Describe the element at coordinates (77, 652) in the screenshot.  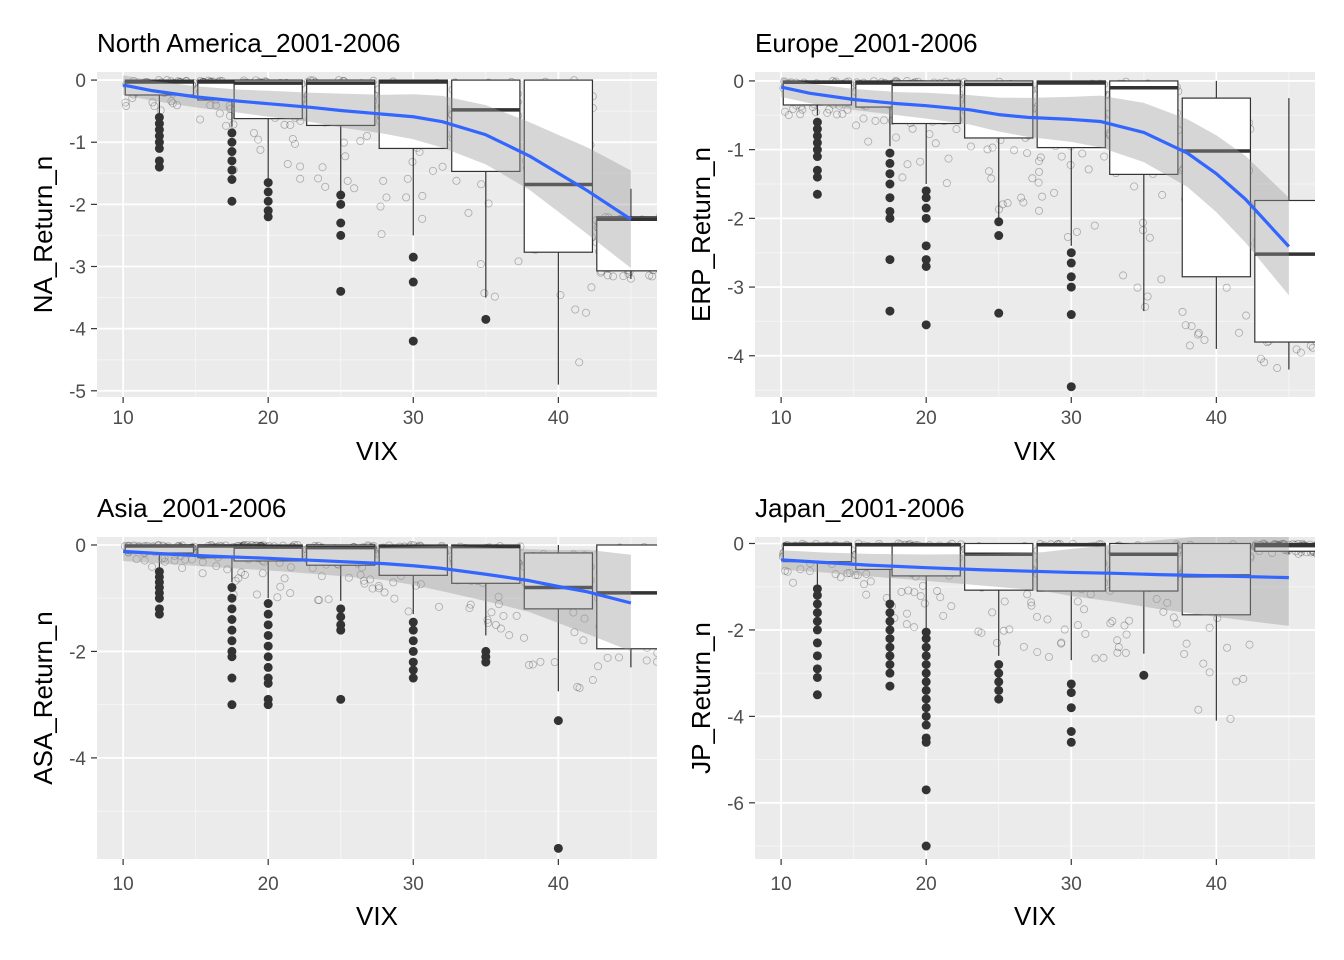
I see `y-tick-label: -2` at that location.